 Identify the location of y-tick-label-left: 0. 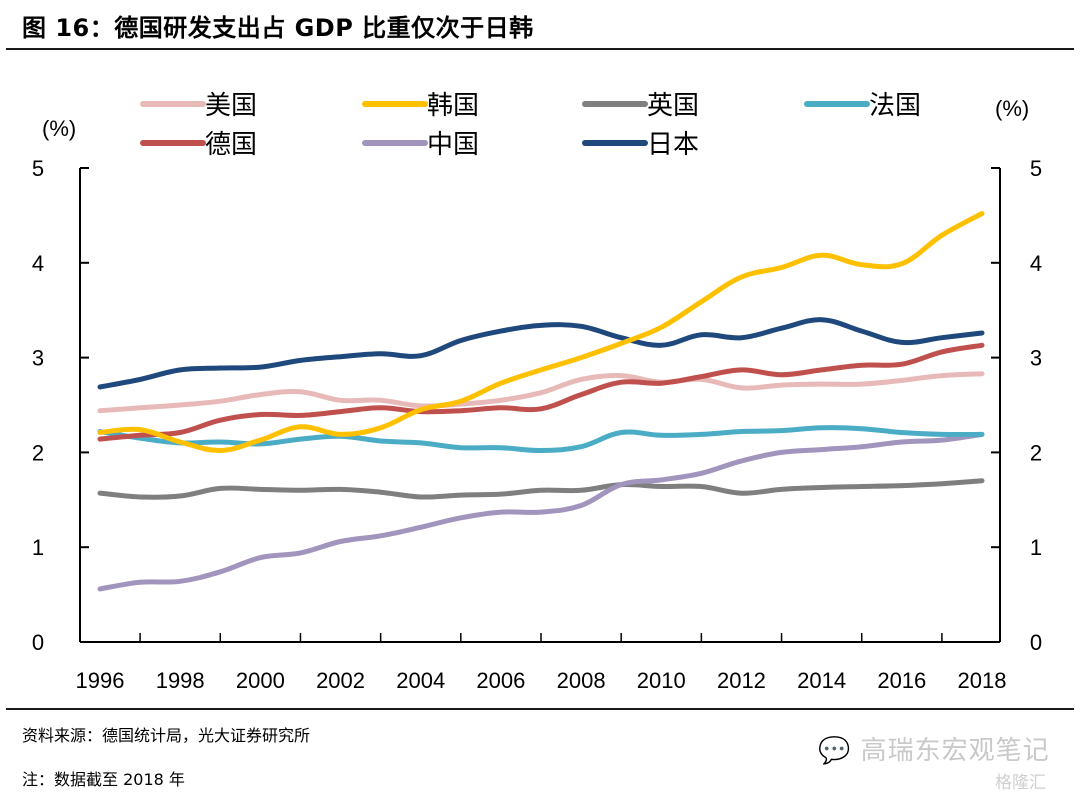
(38, 642).